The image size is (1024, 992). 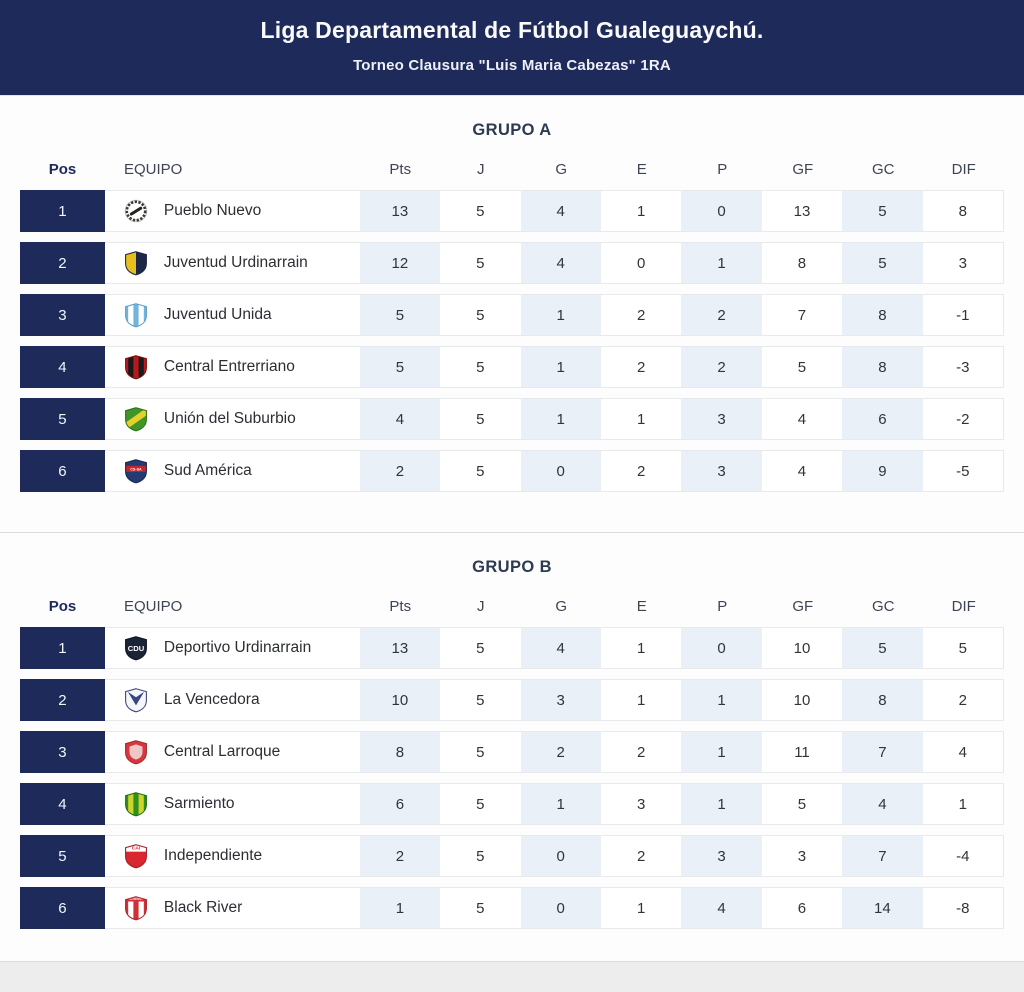 What do you see at coordinates (802, 752) in the screenshot?
I see `stat-cell: 11` at bounding box center [802, 752].